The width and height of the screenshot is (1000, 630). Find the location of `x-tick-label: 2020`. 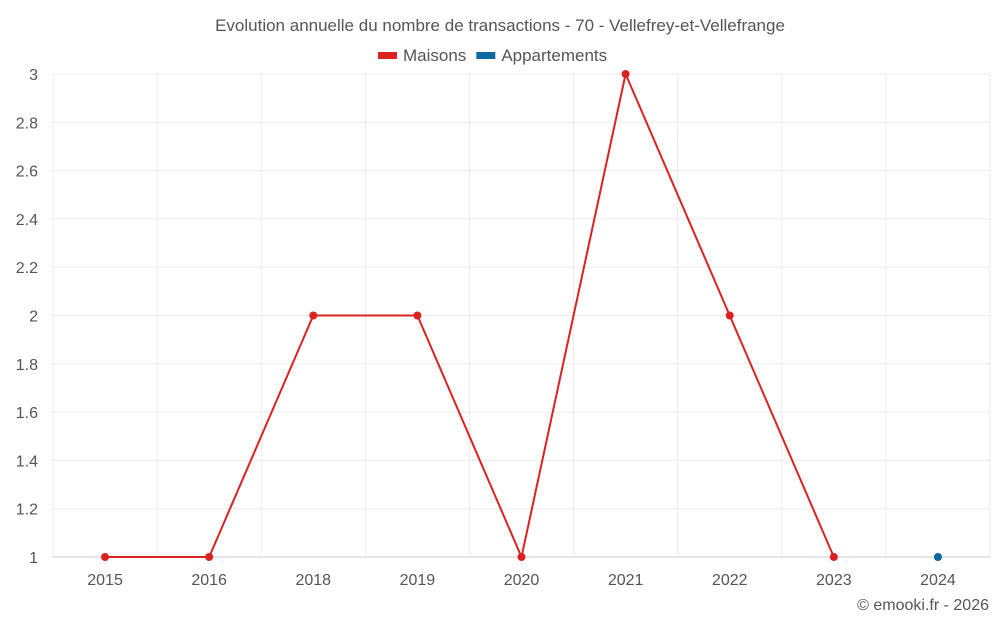

x-tick-label: 2020 is located at coordinates (522, 580).